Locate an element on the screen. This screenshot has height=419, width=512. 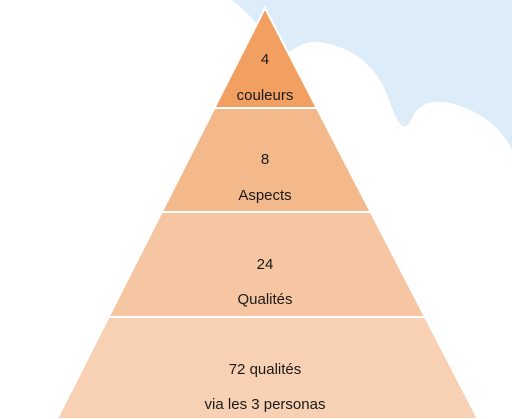
level-label: couleurs is located at coordinates (265, 95).